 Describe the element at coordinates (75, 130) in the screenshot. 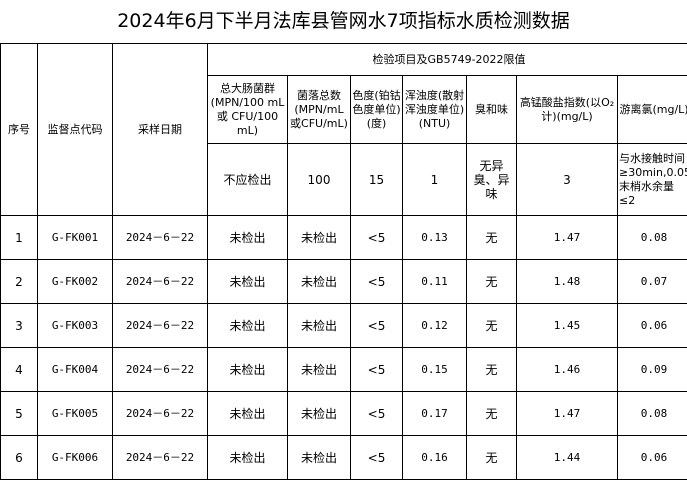

I see `header-code: 监督点代码` at that location.